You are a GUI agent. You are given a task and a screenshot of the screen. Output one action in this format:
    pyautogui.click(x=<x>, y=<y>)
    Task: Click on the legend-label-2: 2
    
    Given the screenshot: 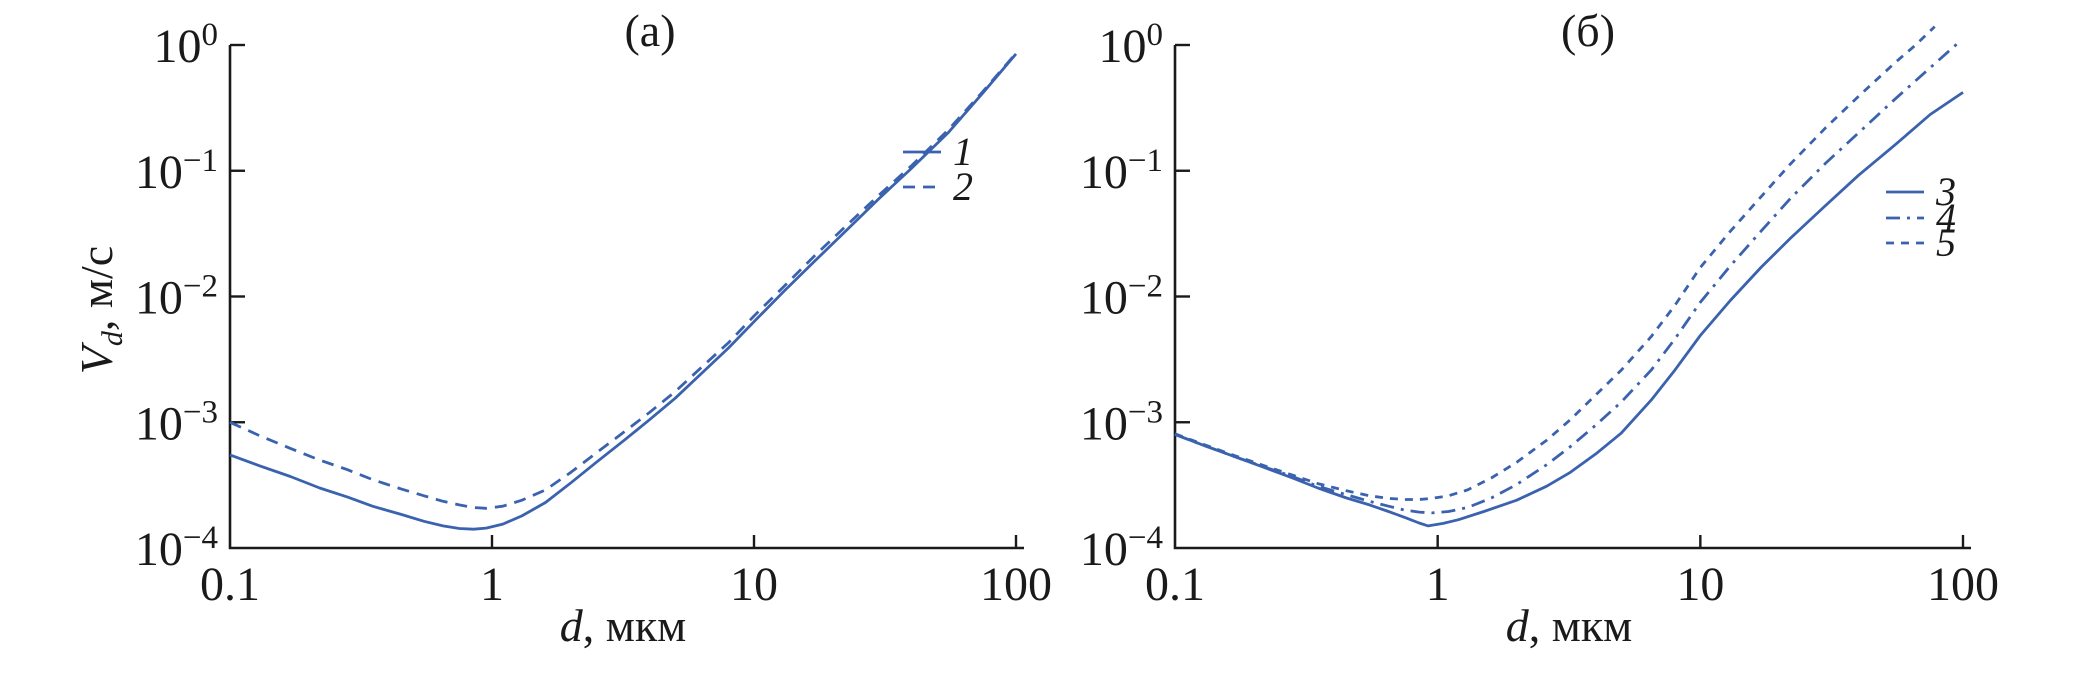 What is the action you would take?
    pyautogui.click(x=963, y=186)
    